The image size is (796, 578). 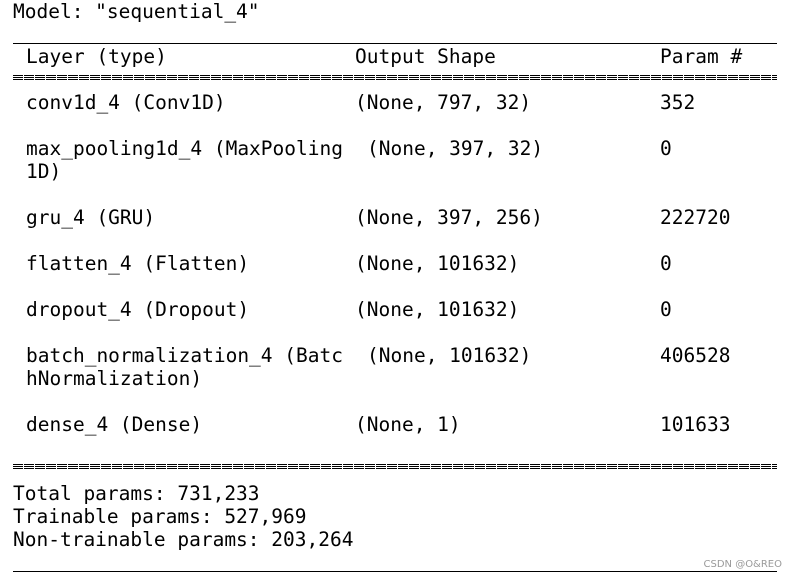 I want to click on header-output-shape: Output Shape, so click(x=425, y=56).